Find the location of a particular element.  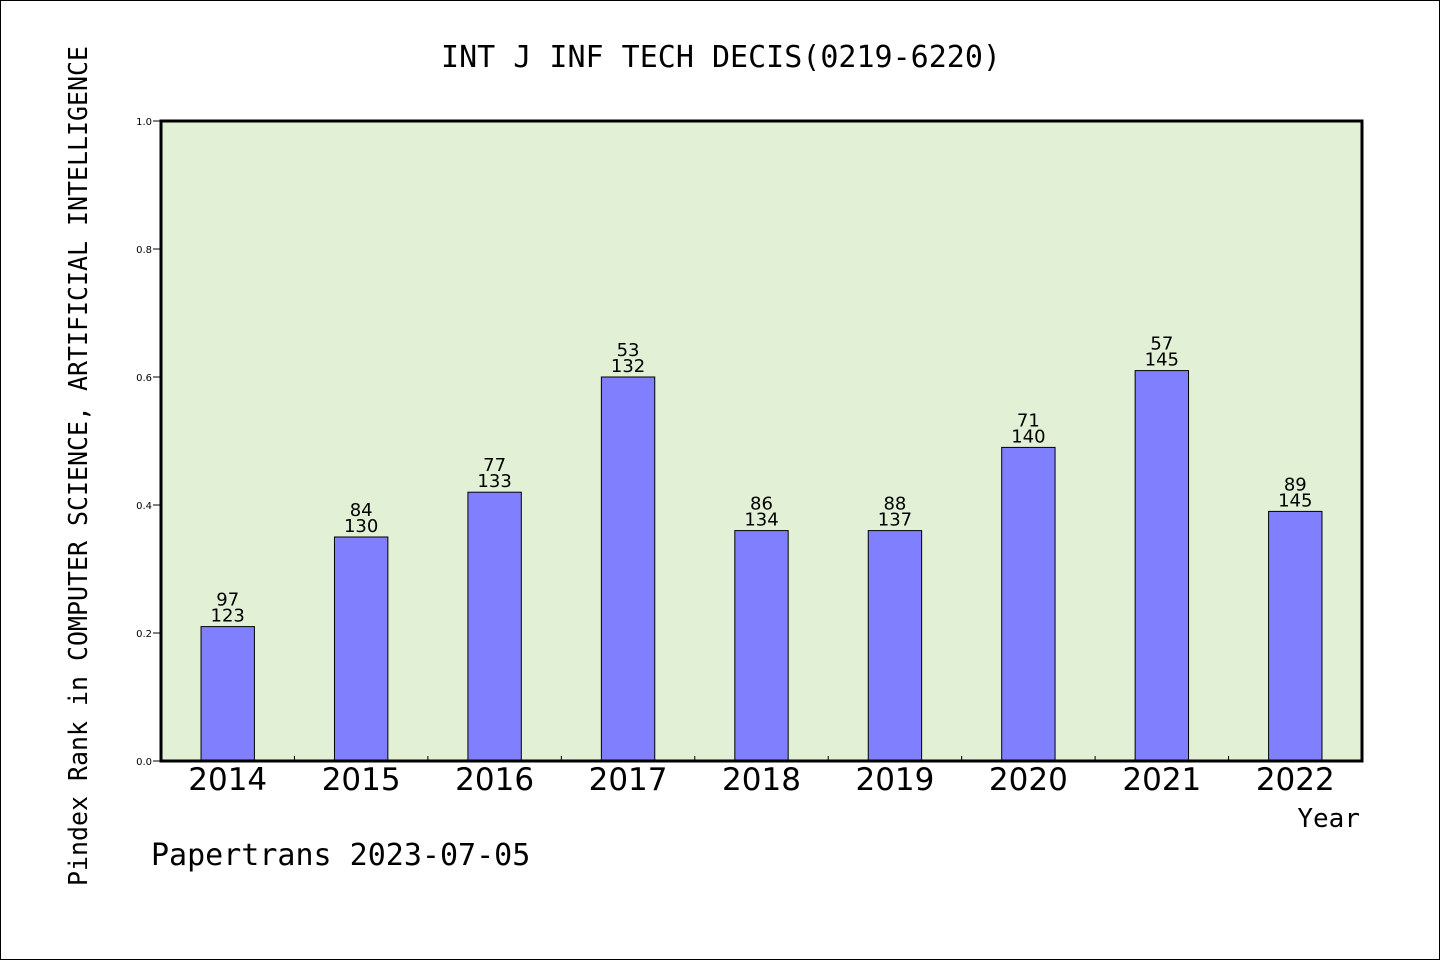

bar-total-label-2019: 137 is located at coordinates (895, 520).